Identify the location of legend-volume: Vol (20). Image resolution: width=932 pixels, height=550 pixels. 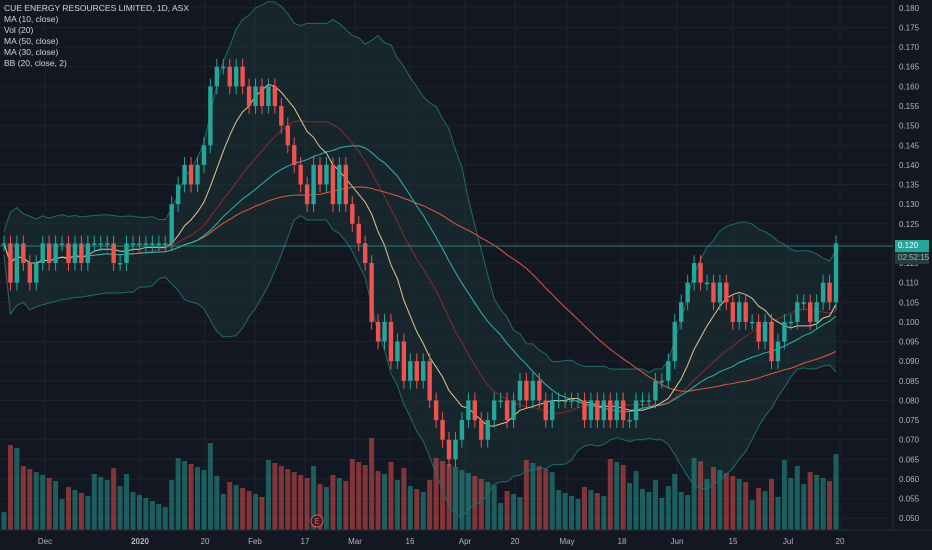
(19, 30).